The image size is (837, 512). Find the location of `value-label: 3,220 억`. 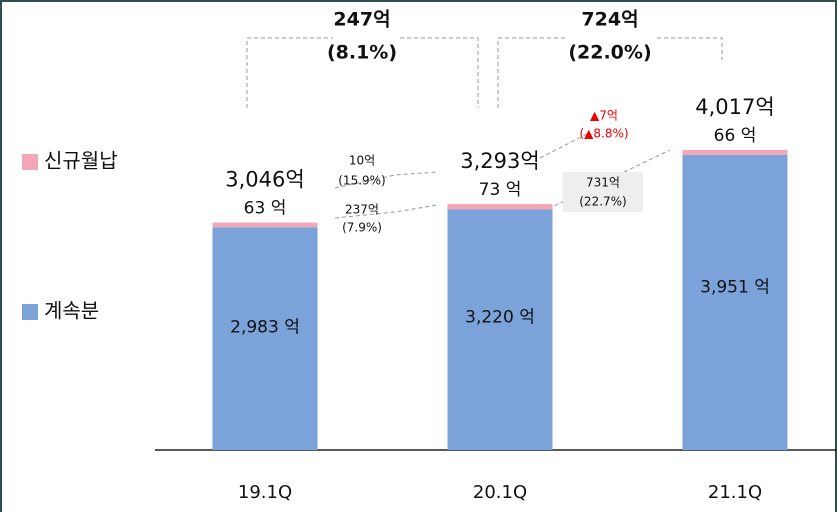

value-label: 3,220 억 is located at coordinates (500, 318).